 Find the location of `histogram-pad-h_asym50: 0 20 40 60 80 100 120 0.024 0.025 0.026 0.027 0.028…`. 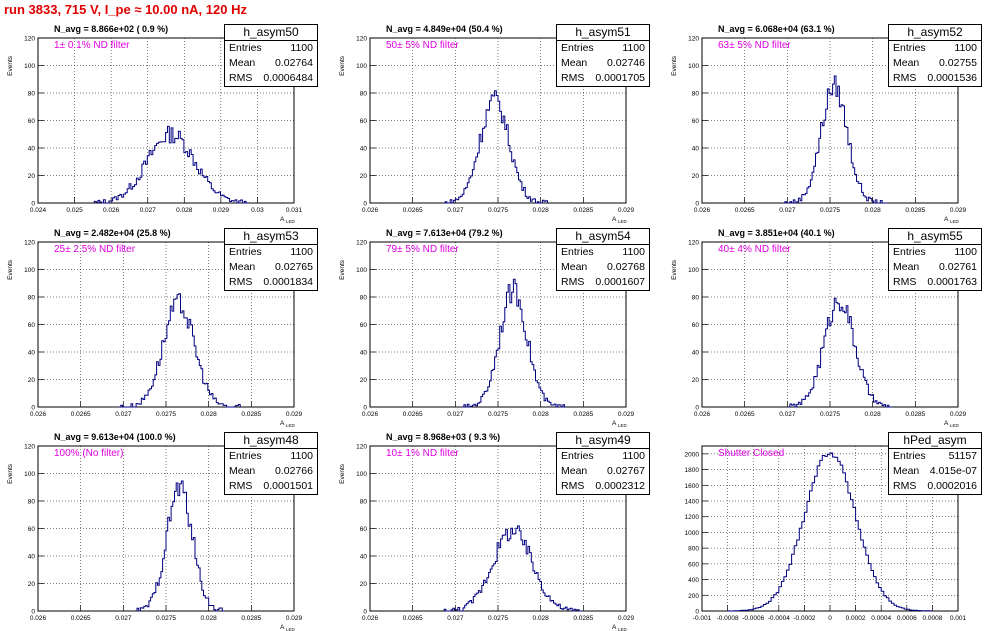

histogram-pad-h_asym50: 0 20 40 60 80 100 120 0.024 0.025 0.026 0.027 0.028… is located at coordinates (159, 120).